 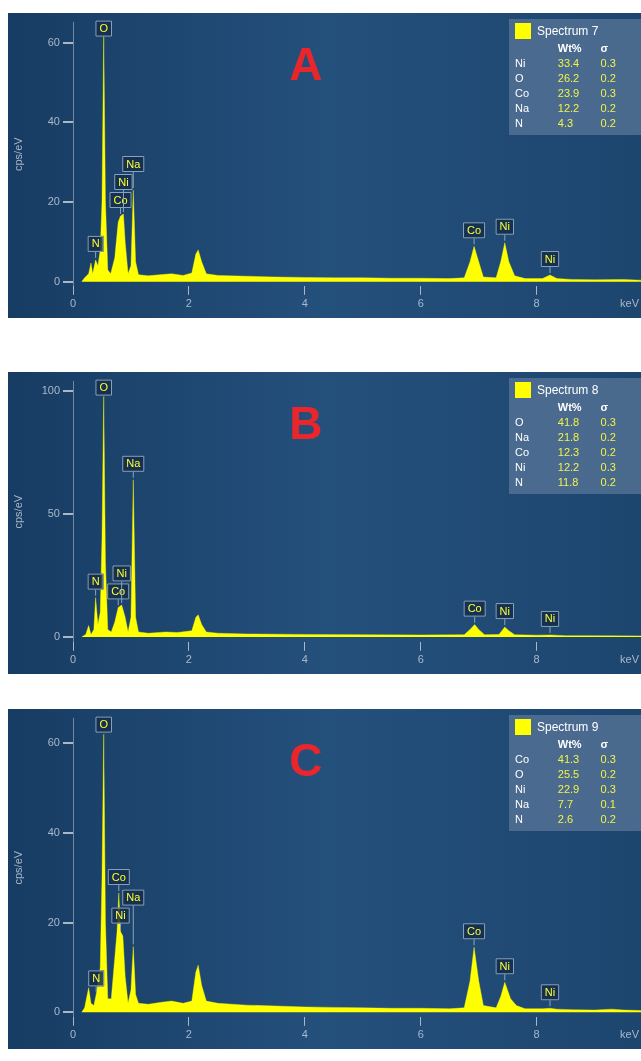 What do you see at coordinates (565, 789) in the screenshot?
I see `text: Ni 22.9 0.3` at bounding box center [565, 789].